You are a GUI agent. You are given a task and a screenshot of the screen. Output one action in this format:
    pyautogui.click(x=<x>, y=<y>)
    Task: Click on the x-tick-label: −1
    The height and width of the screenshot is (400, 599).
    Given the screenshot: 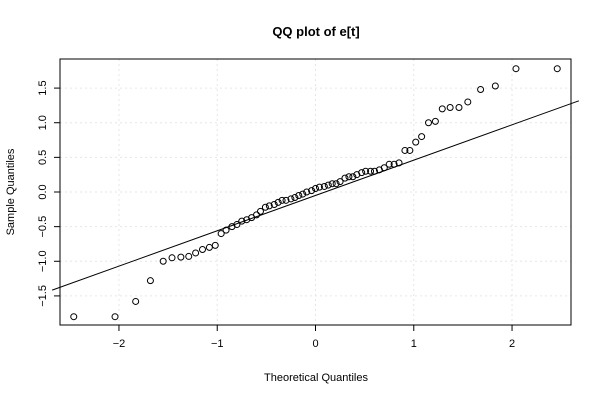 What is the action you would take?
    pyautogui.click(x=217, y=344)
    